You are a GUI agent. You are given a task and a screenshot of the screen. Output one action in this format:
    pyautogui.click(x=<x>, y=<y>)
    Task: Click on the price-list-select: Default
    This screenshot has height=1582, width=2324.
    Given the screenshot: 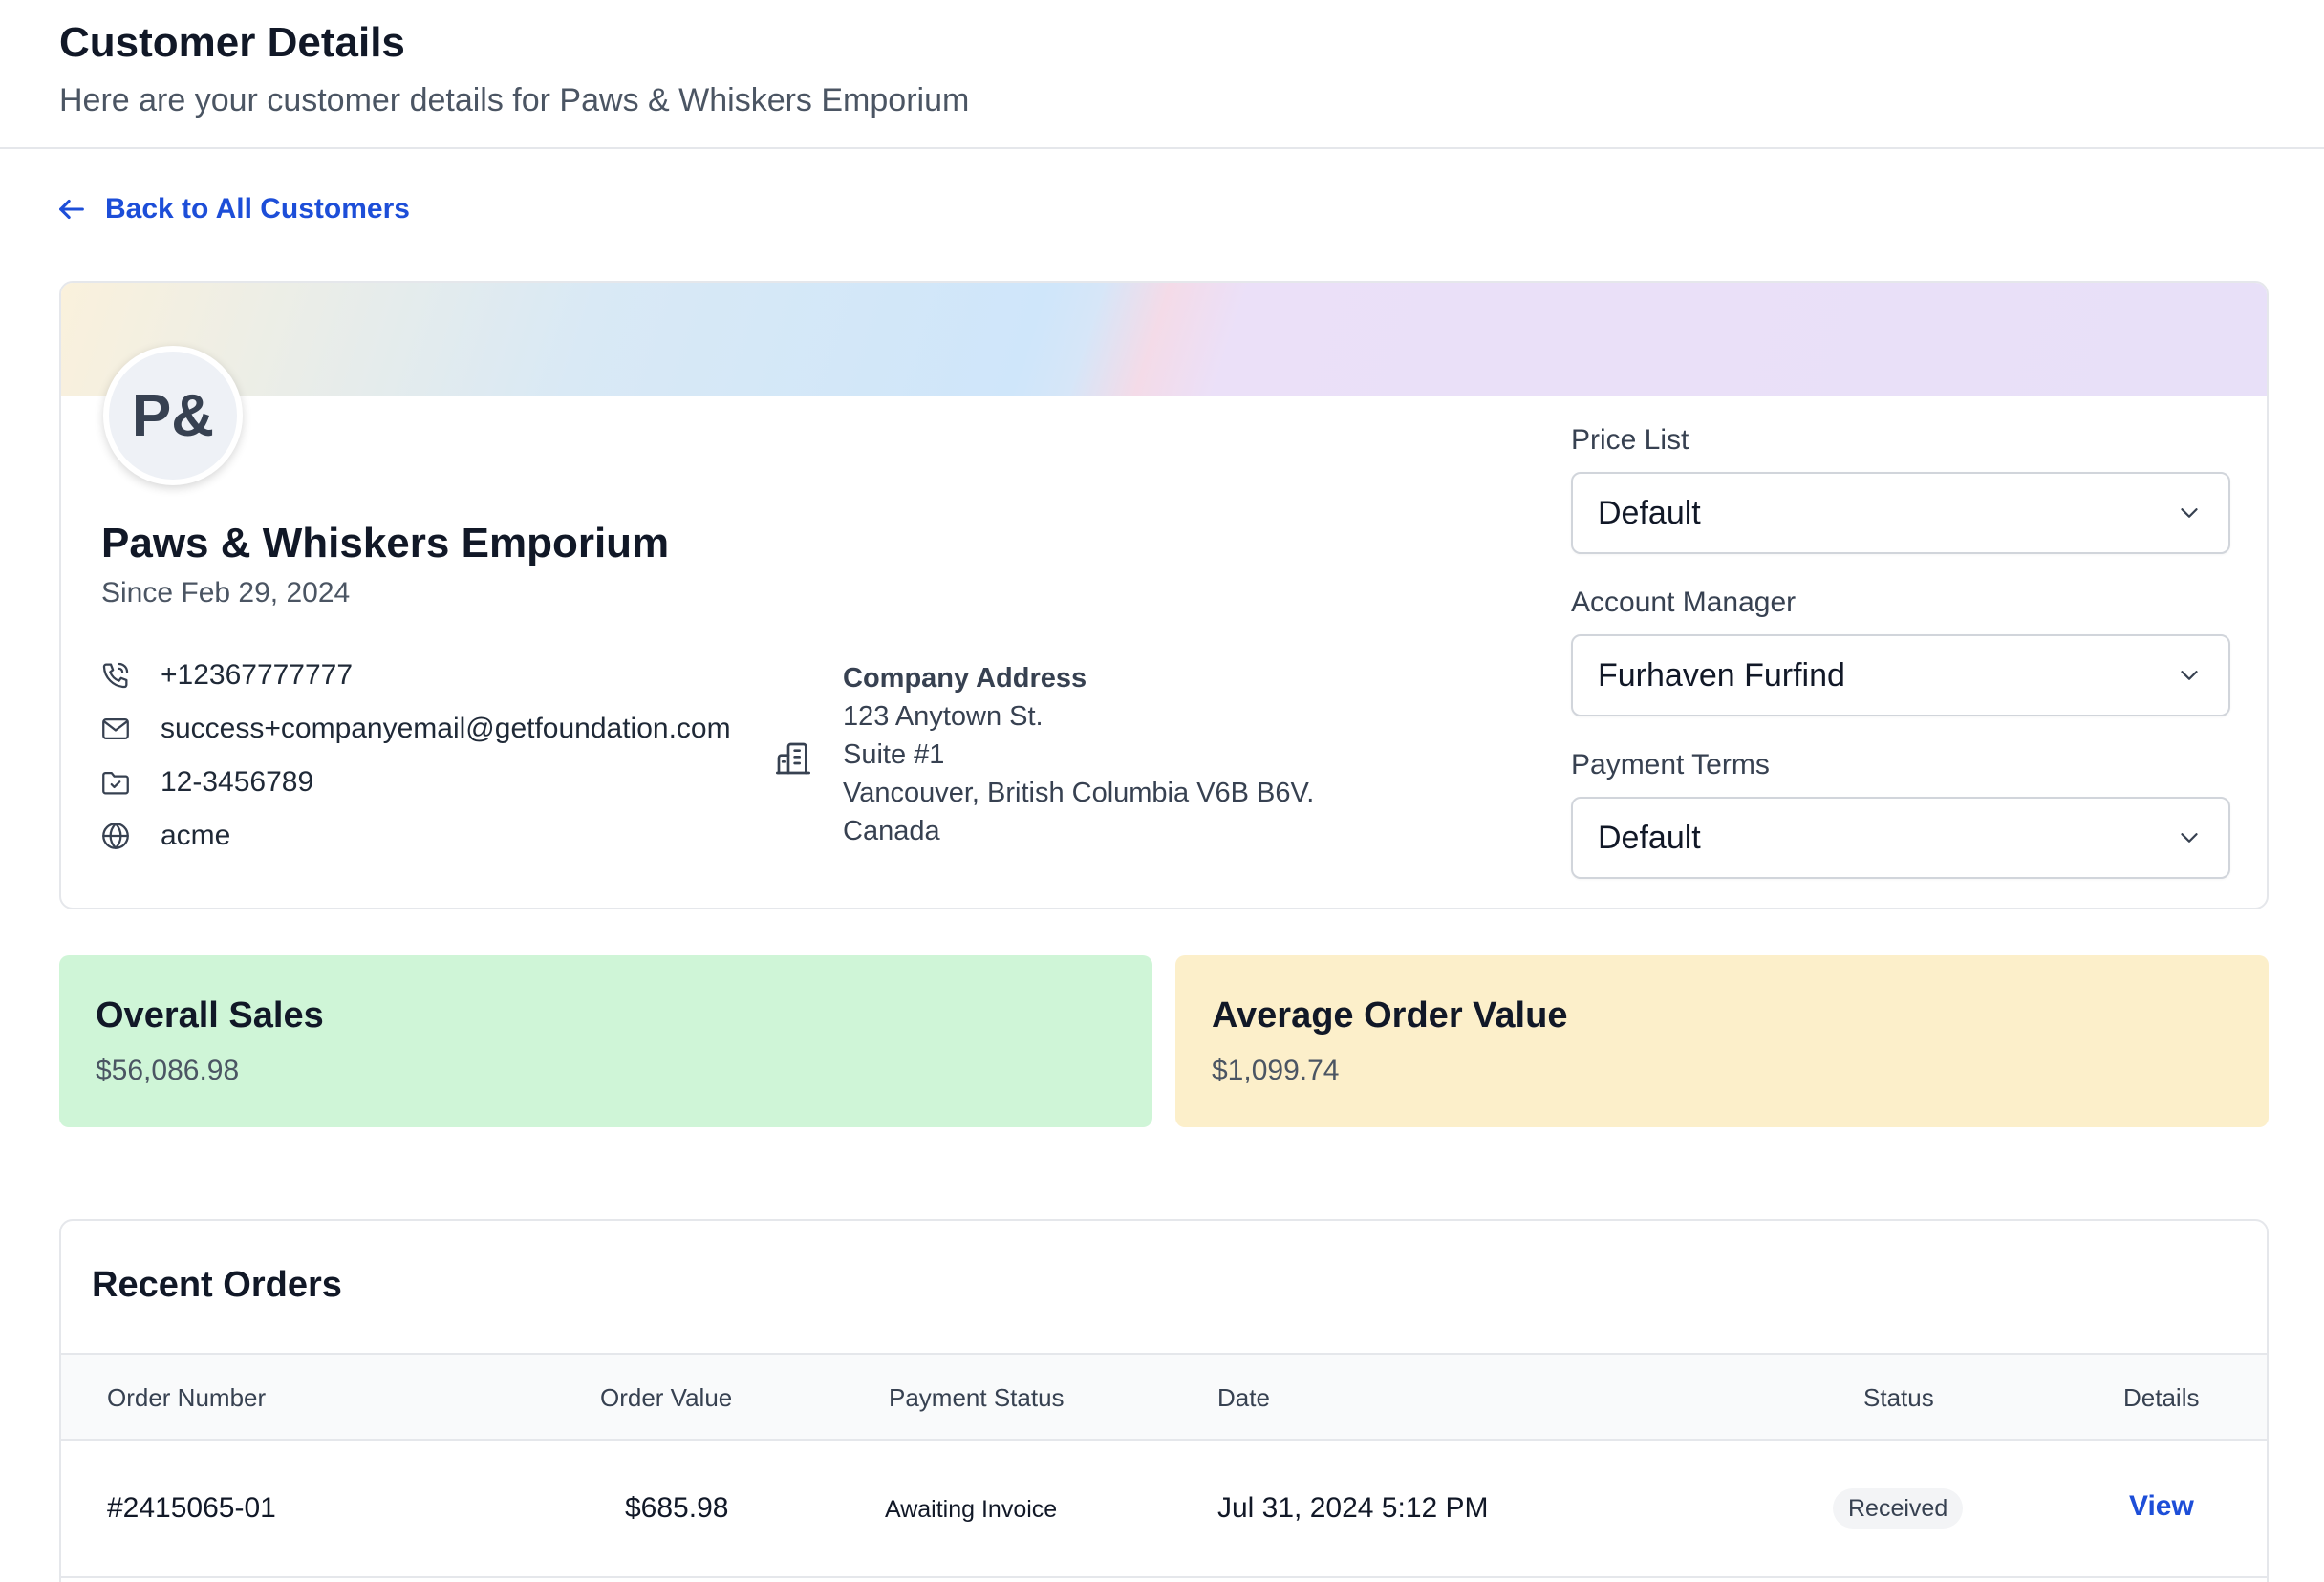 What is the action you would take?
    pyautogui.click(x=1900, y=513)
    